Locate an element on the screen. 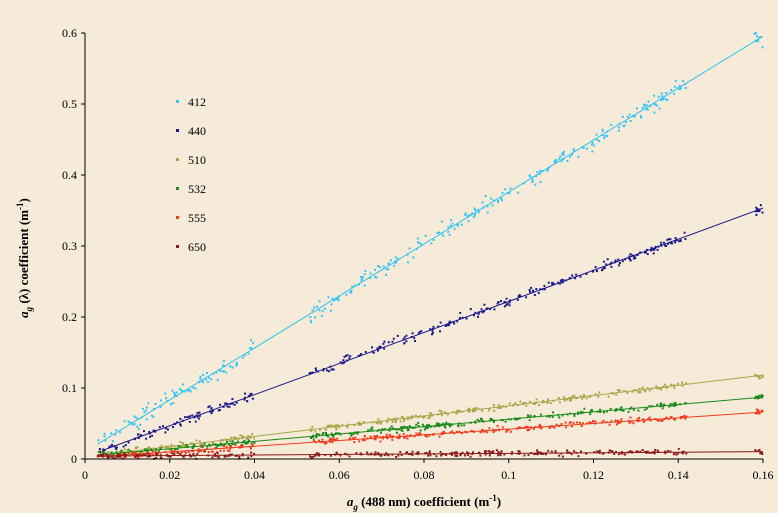 Image resolution: width=778 pixels, height=529 pixels. y-tick-label: 0.4 is located at coordinates (69, 175).